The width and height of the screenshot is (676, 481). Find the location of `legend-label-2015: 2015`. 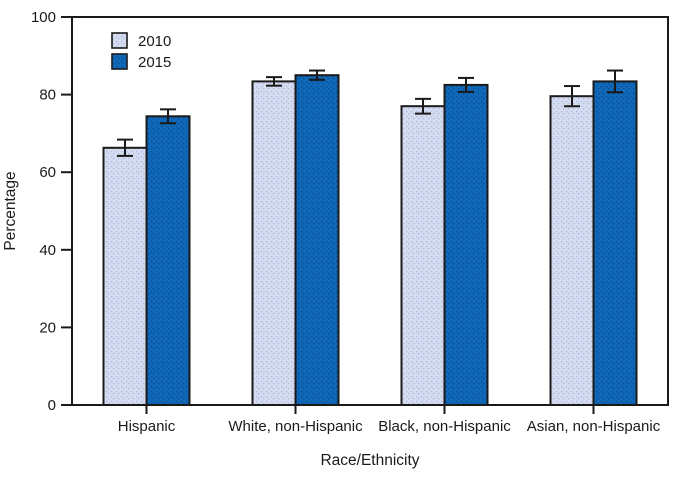

legend-label-2015: 2015 is located at coordinates (154, 62).